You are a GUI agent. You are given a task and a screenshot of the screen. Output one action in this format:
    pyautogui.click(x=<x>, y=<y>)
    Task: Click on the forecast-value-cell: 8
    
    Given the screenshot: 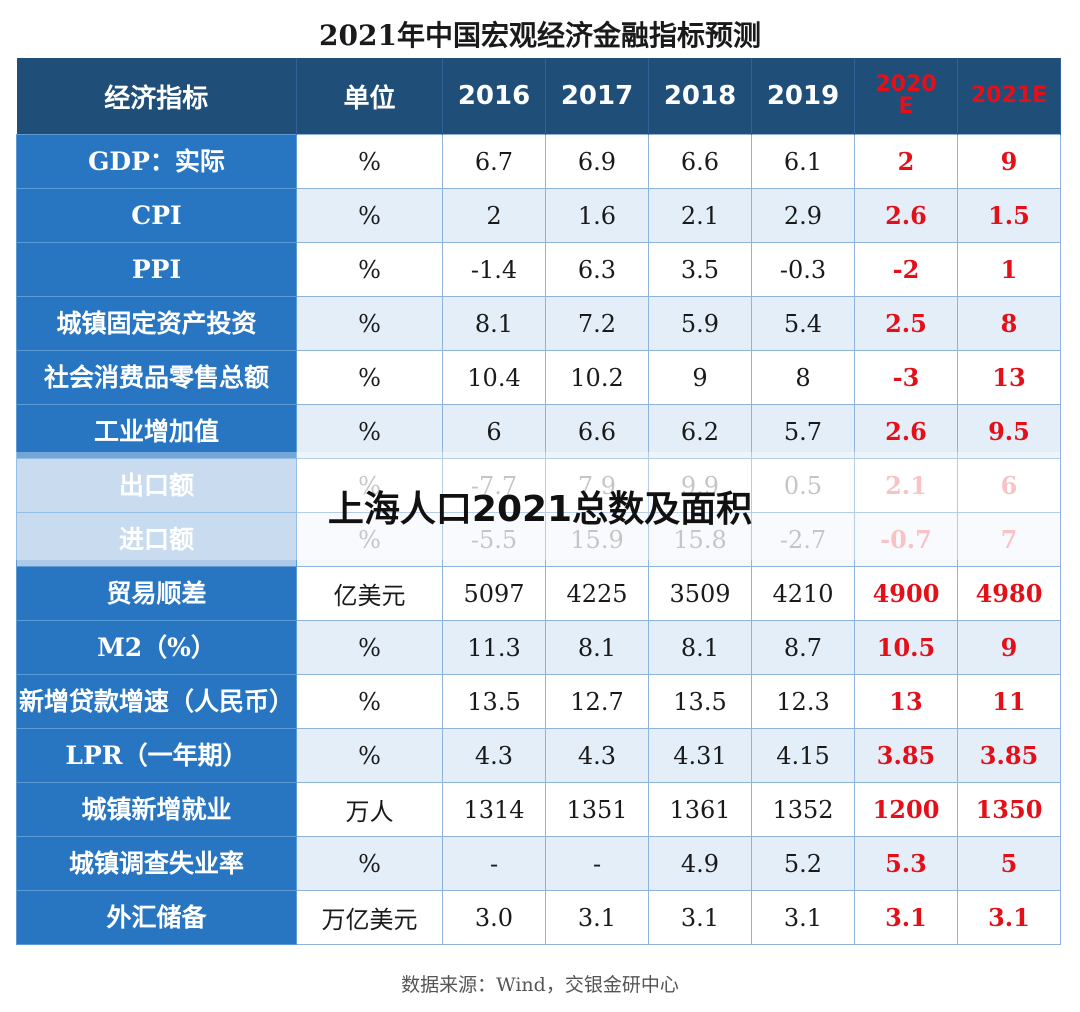 What is the action you would take?
    pyautogui.click(x=1009, y=323)
    